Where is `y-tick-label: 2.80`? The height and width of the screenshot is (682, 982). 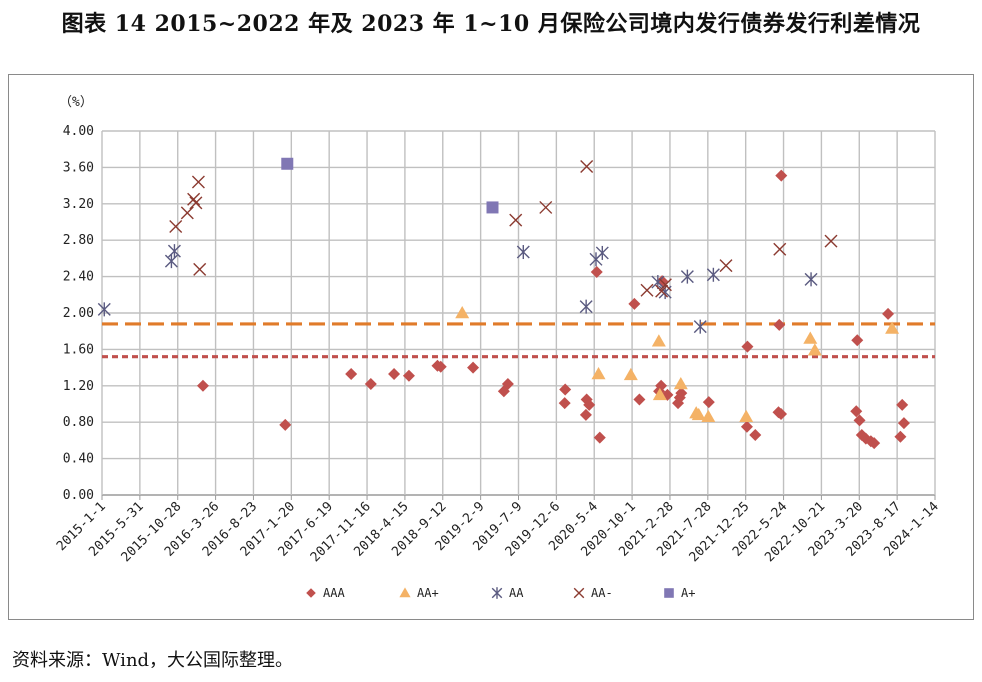 y-tick-label: 2.80 is located at coordinates (78, 240).